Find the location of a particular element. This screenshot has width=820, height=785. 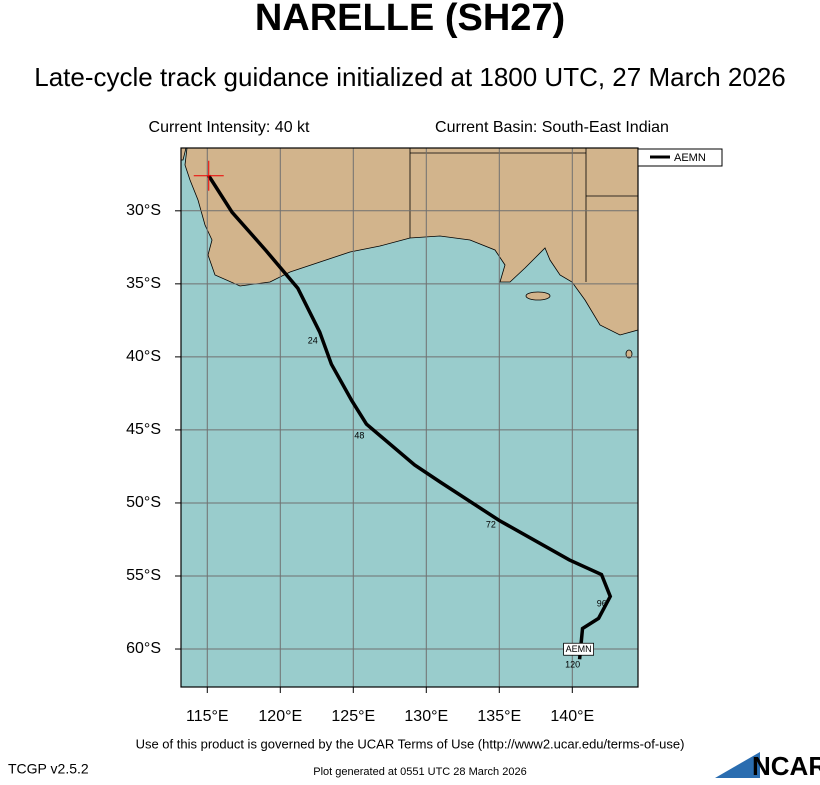

y-tick-label: 45°S is located at coordinates (143, 429).